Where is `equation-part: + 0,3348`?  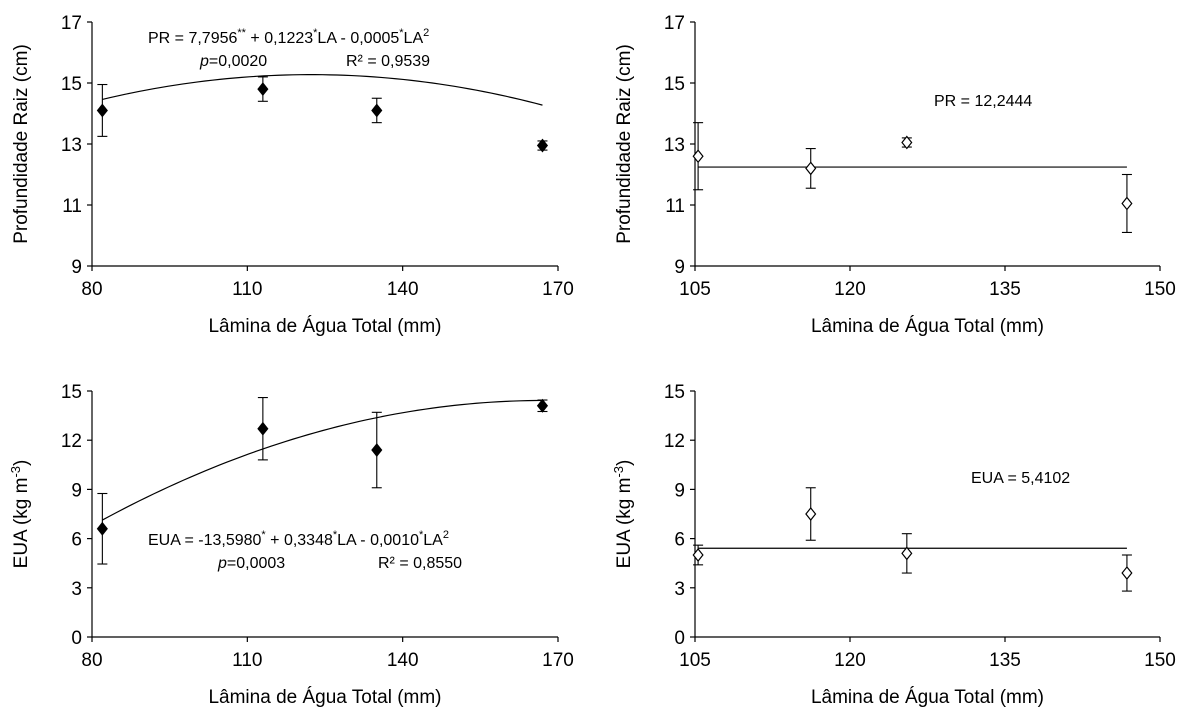
equation-part: + 0,3348 is located at coordinates (299, 540).